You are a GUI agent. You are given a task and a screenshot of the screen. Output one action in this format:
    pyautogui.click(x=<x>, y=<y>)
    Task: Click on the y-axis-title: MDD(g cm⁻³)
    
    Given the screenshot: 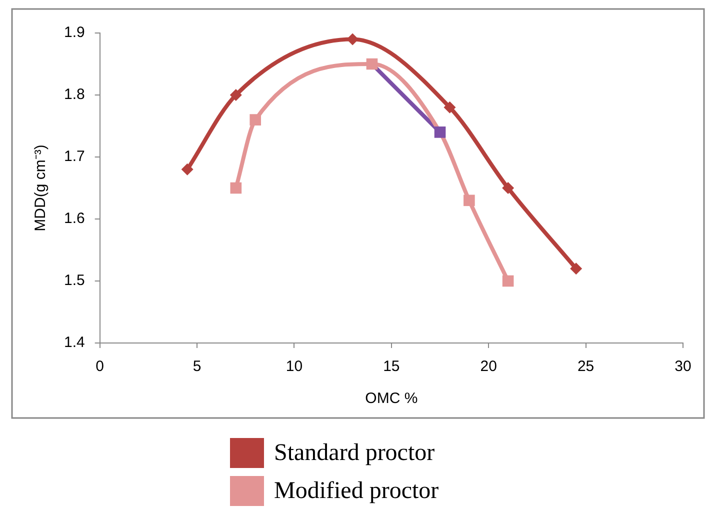 What is the action you would take?
    pyautogui.click(x=41, y=188)
    